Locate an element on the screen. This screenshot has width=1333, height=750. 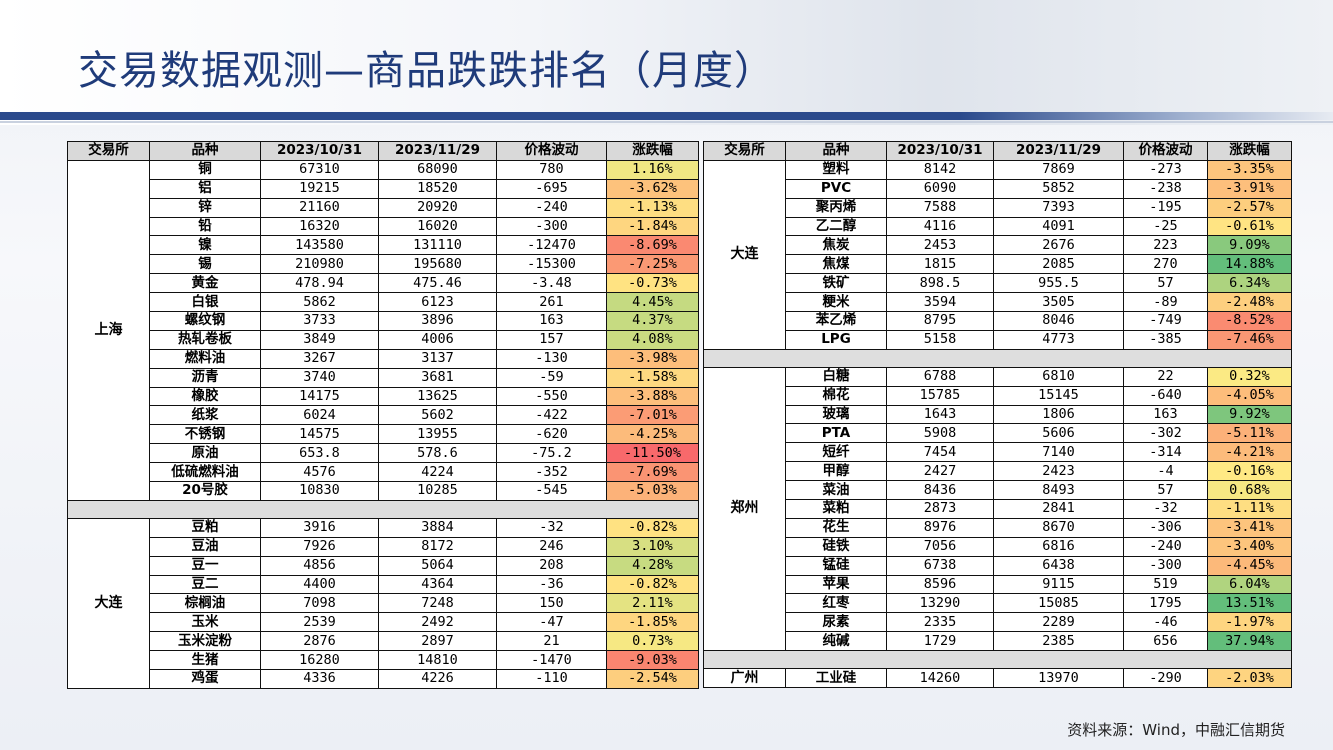
price-oct31-cell: 3594 is located at coordinates (940, 302).